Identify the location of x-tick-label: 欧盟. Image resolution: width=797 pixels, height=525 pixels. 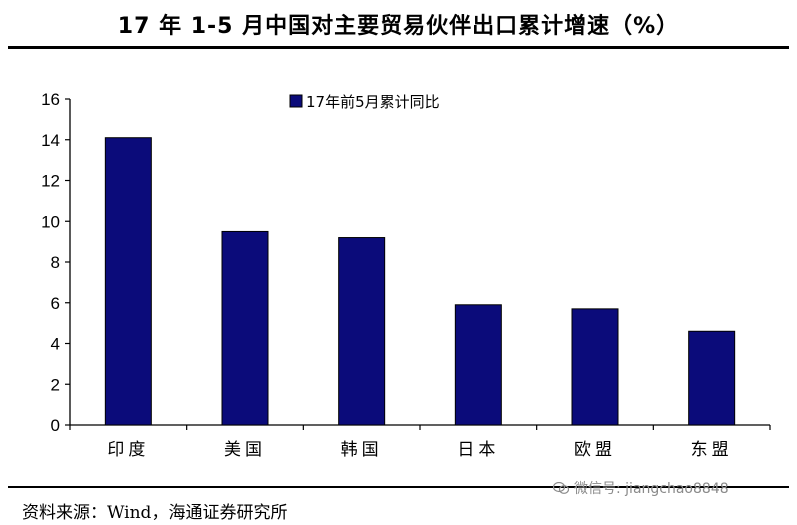
(595, 450).